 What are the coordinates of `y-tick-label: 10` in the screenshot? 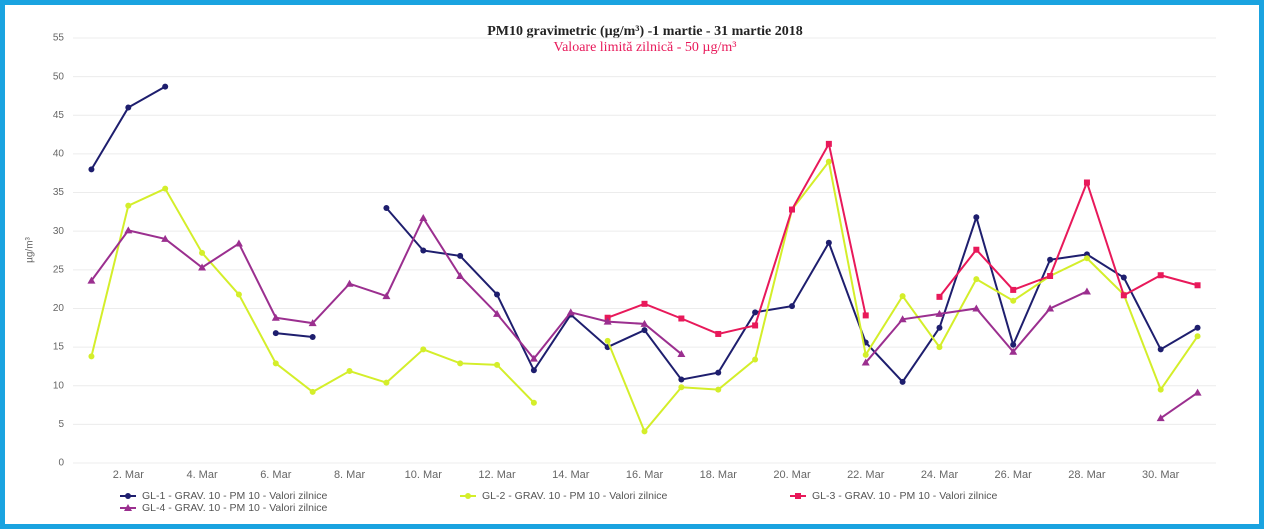 It's located at (59, 385).